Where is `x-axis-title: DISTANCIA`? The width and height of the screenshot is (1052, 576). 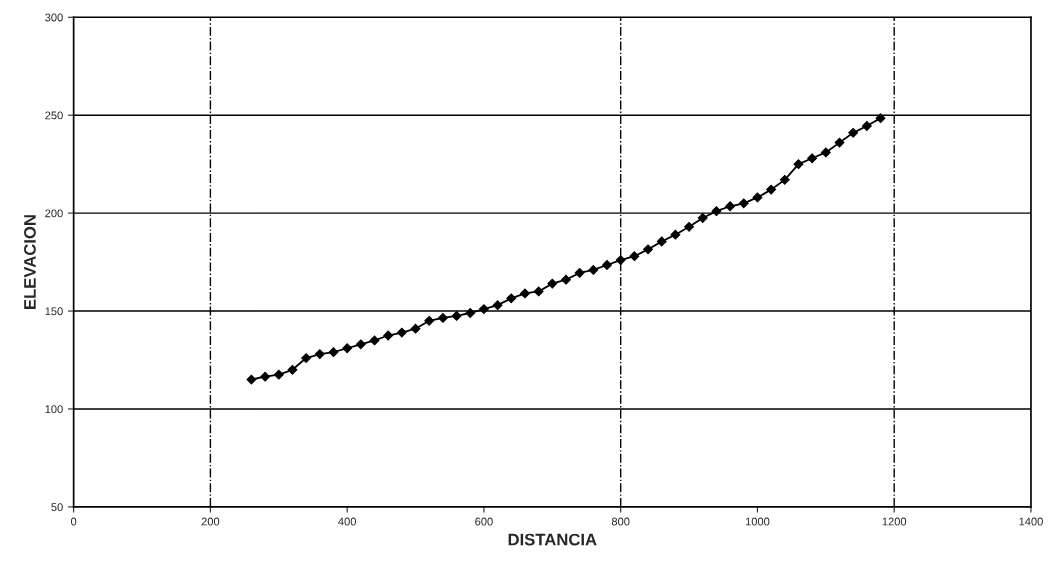
x-axis-title: DISTANCIA is located at coordinates (552, 539).